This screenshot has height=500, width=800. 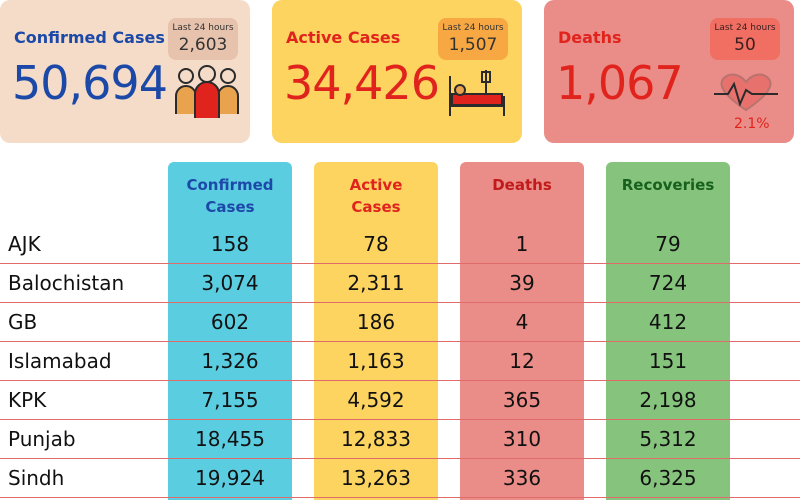 I want to click on table-cell-recoveries: 2,198, so click(x=668, y=400).